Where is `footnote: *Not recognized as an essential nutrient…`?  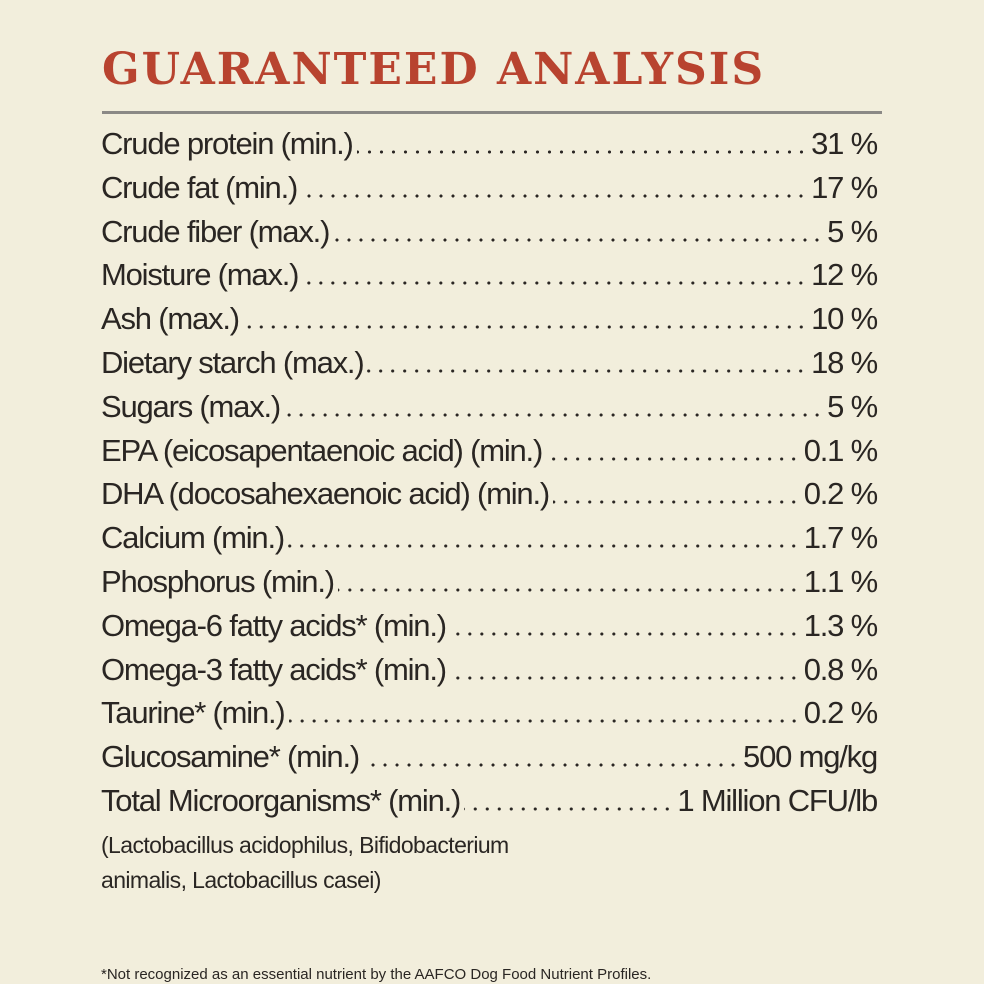
footnote: *Not recognized as an essential nutrient… is located at coordinates (376, 974).